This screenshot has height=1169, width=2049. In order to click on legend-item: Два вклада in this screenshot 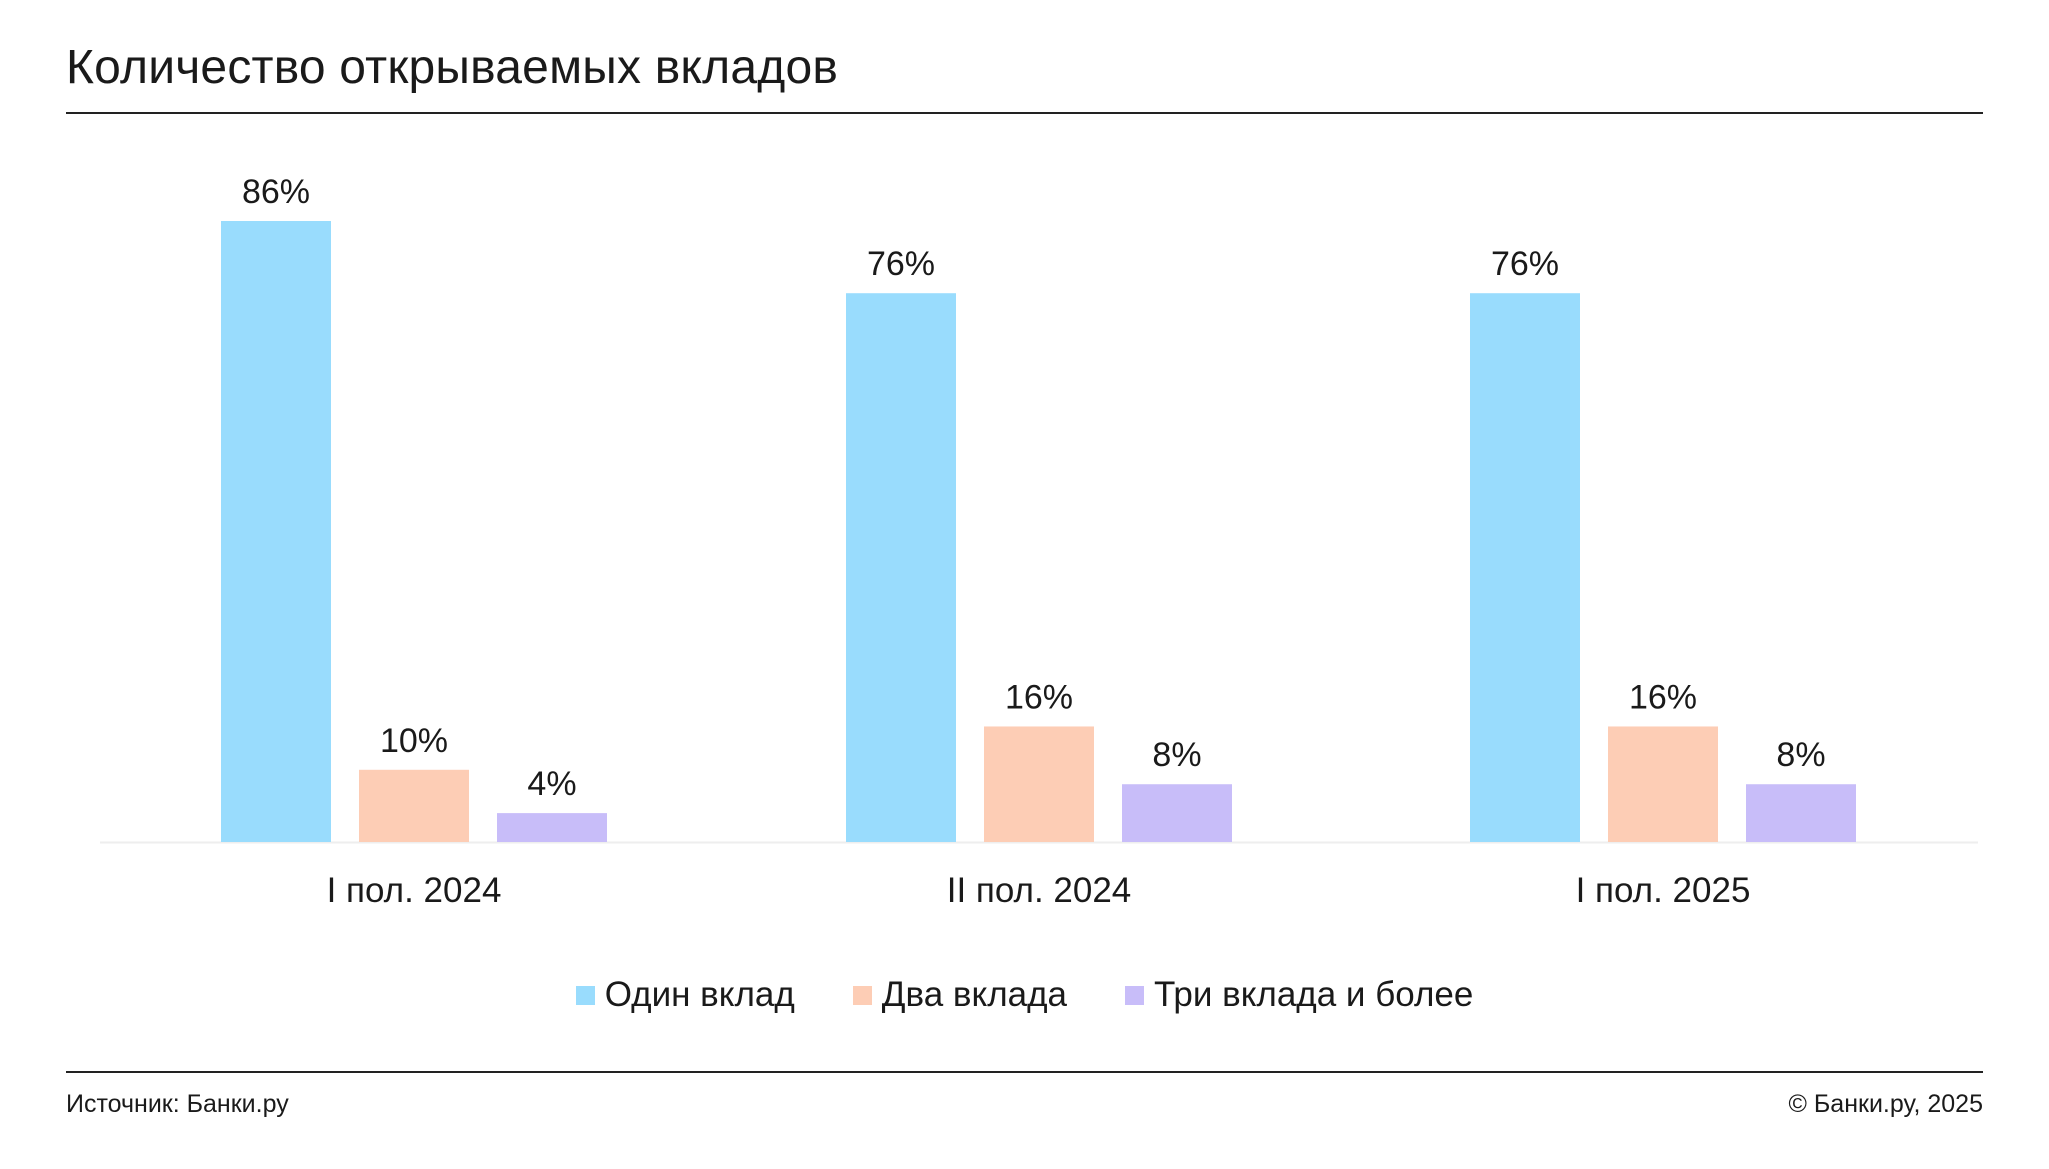, I will do `click(959, 995)`.